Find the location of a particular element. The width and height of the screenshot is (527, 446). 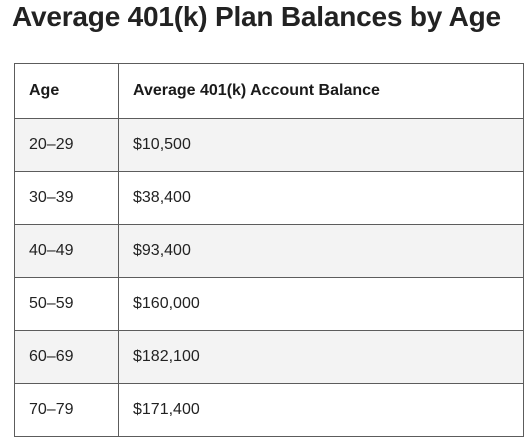

header-row: Age Average 401(k) Account Balance is located at coordinates (269, 91).